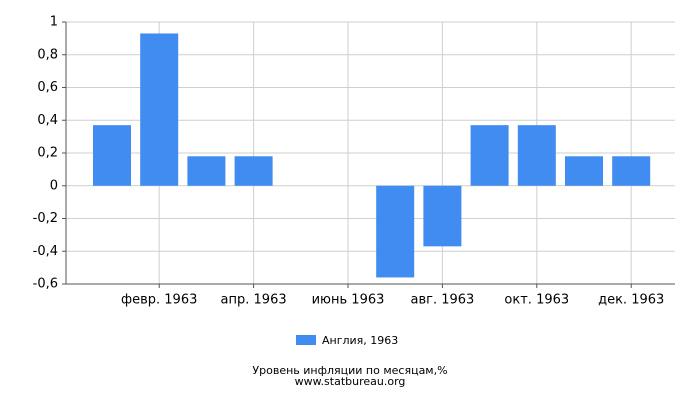 The image size is (700, 404). I want to click on y-tick-label: 0,4, so click(47, 120).